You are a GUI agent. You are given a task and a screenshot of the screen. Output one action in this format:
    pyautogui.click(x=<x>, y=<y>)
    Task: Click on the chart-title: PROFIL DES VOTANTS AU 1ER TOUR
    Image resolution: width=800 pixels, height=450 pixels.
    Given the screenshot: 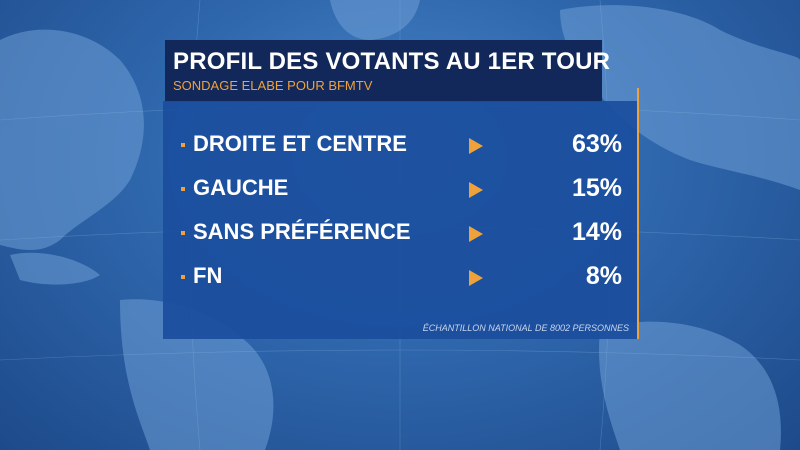 What is the action you would take?
    pyautogui.click(x=392, y=61)
    